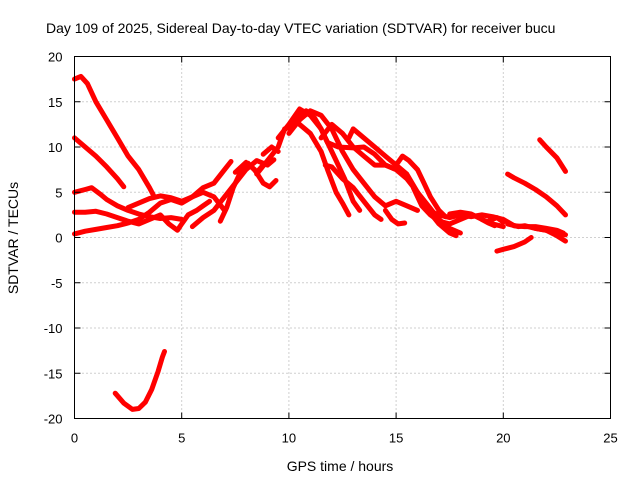 Image resolution: width=640 pixels, height=480 pixels. I want to click on y-tick-label: -10, so click(53, 328).